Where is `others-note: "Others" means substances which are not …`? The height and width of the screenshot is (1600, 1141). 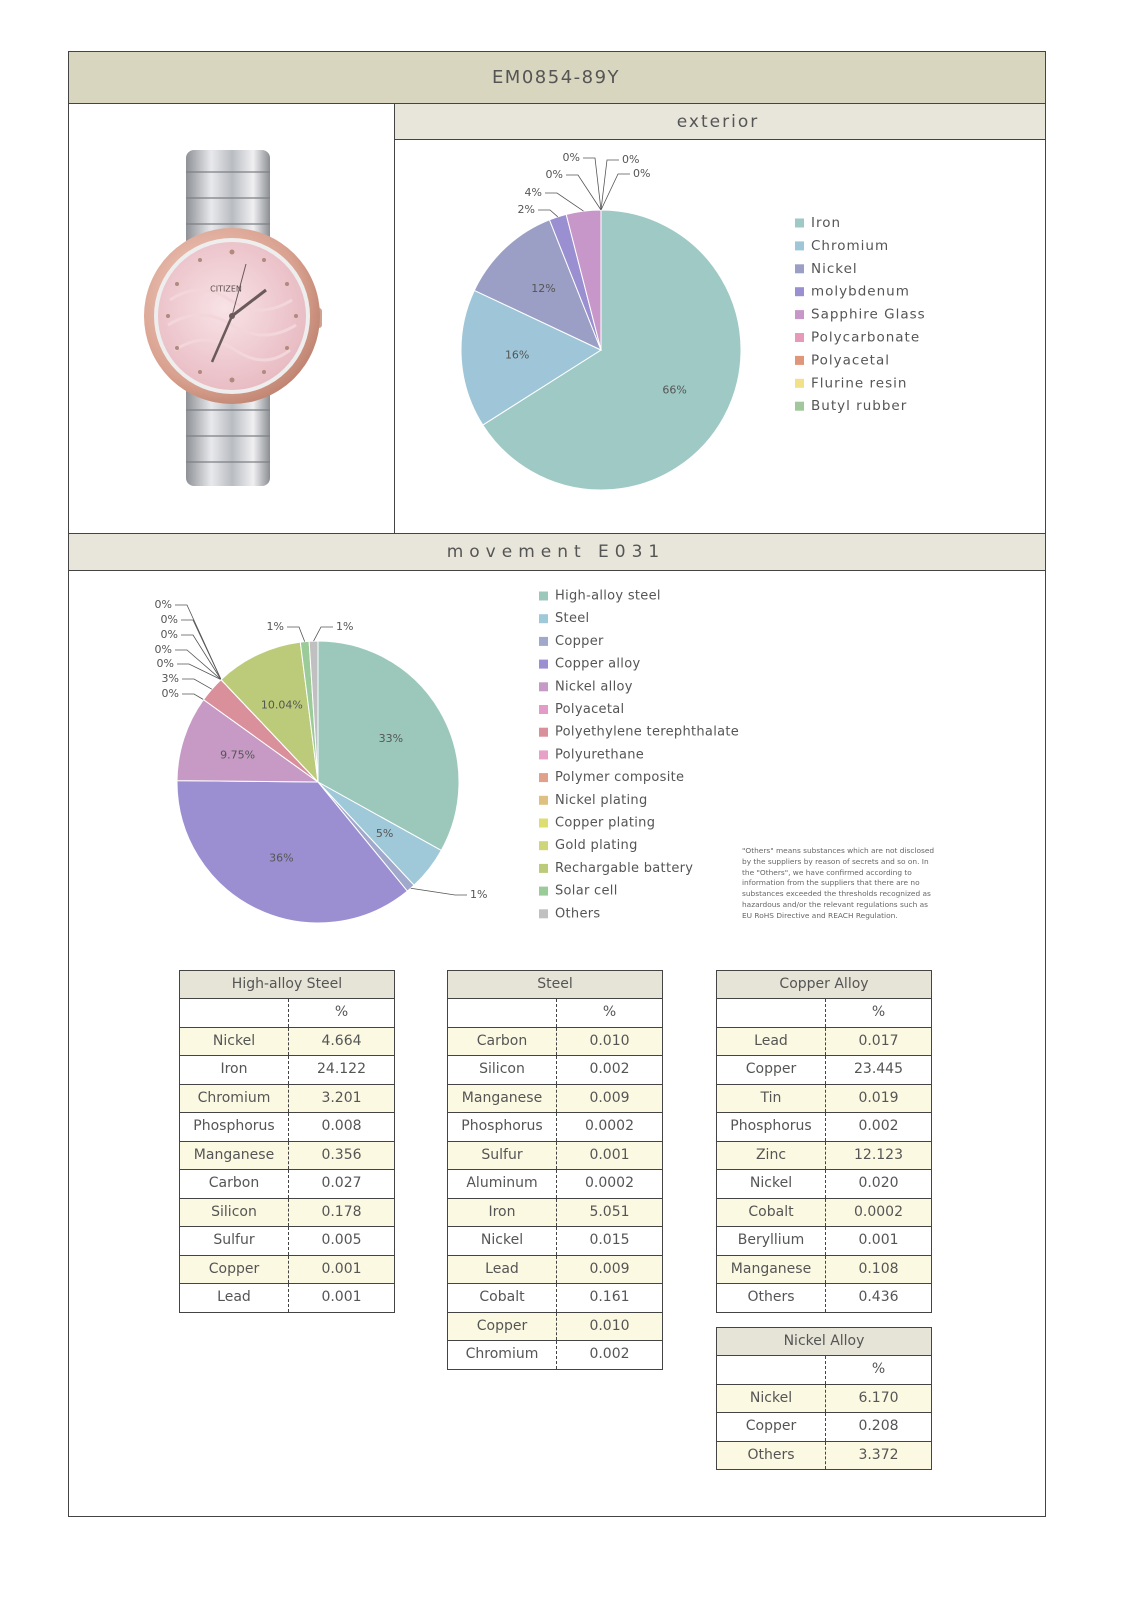
others-note: "Others" means substances which are not … is located at coordinates (838, 883).